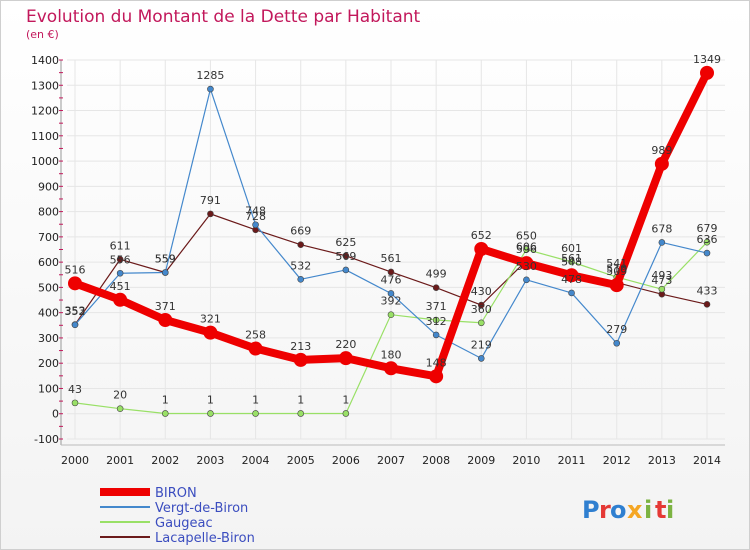 This screenshot has height=550, width=750. I want to click on data-label-Lacapelle-Biron: 625, so click(345, 242).